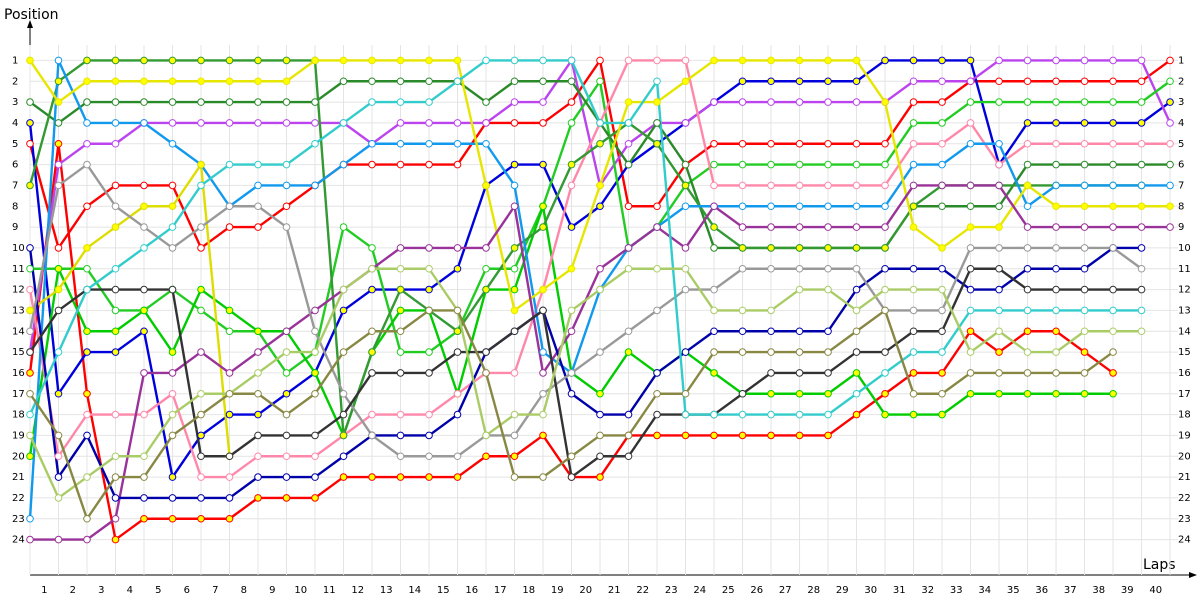 The image size is (1200, 600). Describe the element at coordinates (386, 590) in the screenshot. I see `x-tick-label: 13` at that location.